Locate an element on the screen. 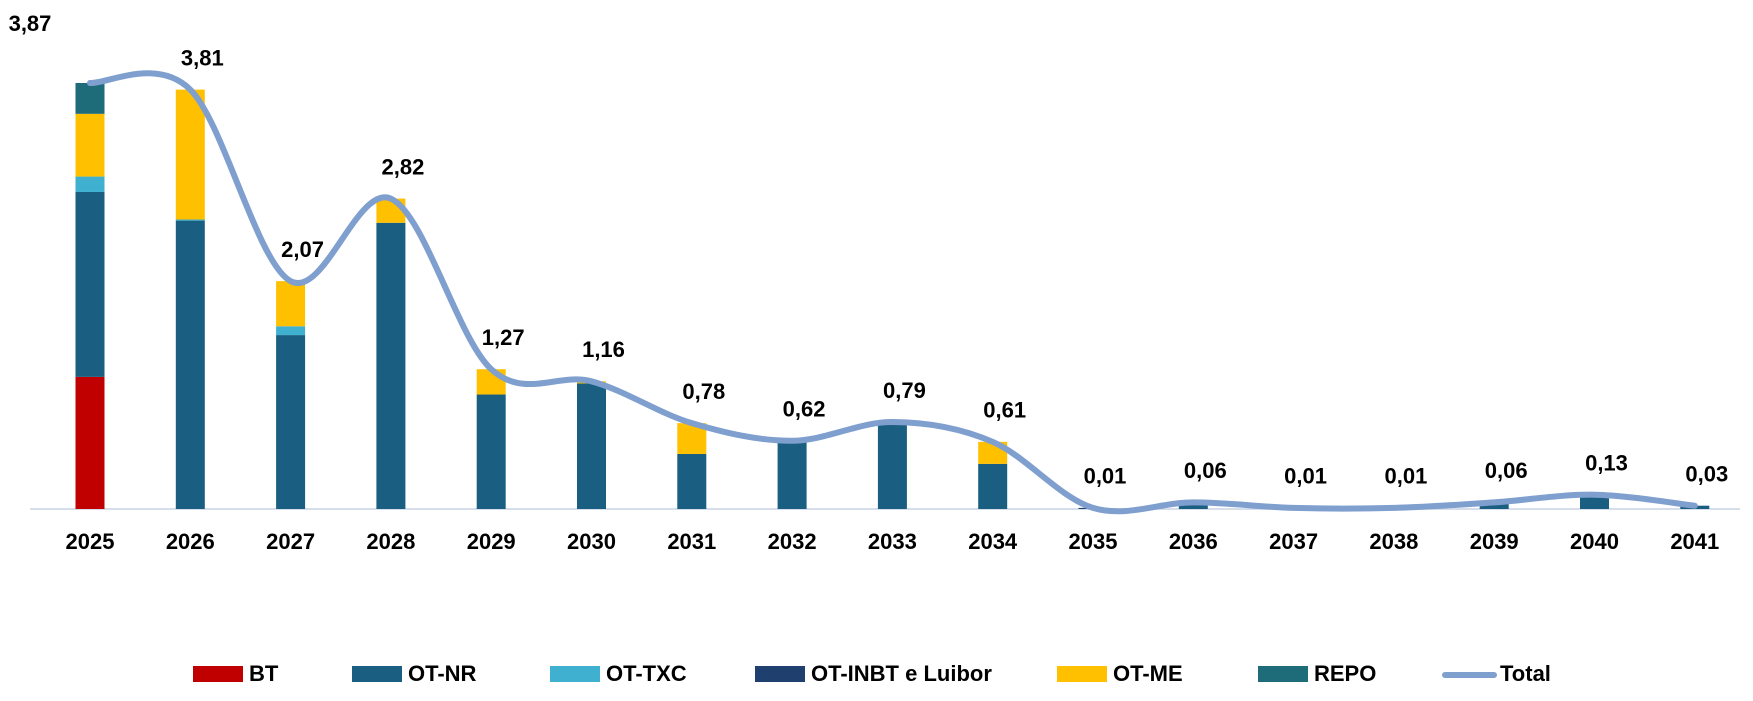  data-label: 2,82 is located at coordinates (402, 166).